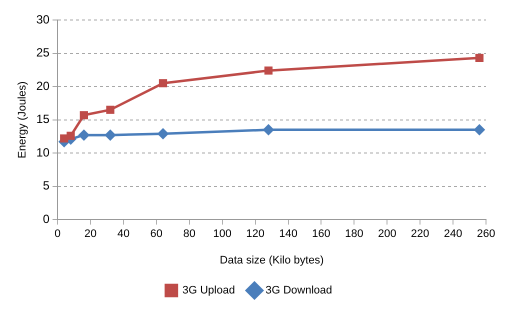  What do you see at coordinates (288, 234) in the screenshot?
I see `x-tick-label: 140` at bounding box center [288, 234].